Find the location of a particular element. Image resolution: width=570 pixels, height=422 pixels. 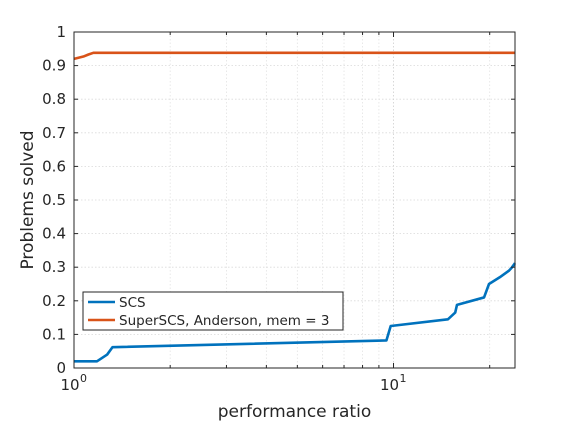

legend-label-superscs: SuperSCS, Anderson, mem = 3 is located at coordinates (224, 321).